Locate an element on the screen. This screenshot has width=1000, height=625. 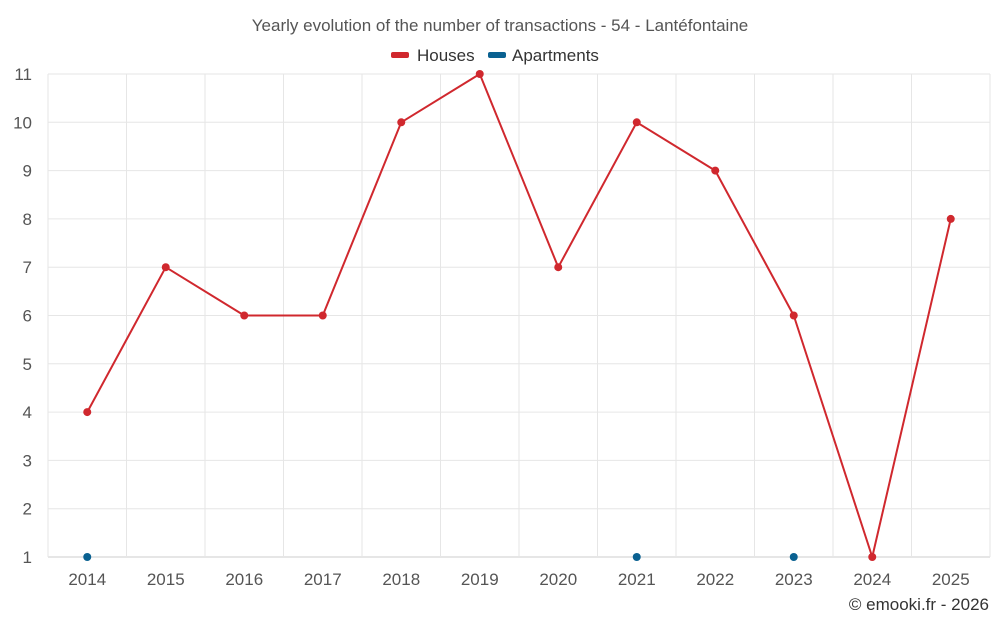
legend-item-houses: Houses is located at coordinates (433, 55).